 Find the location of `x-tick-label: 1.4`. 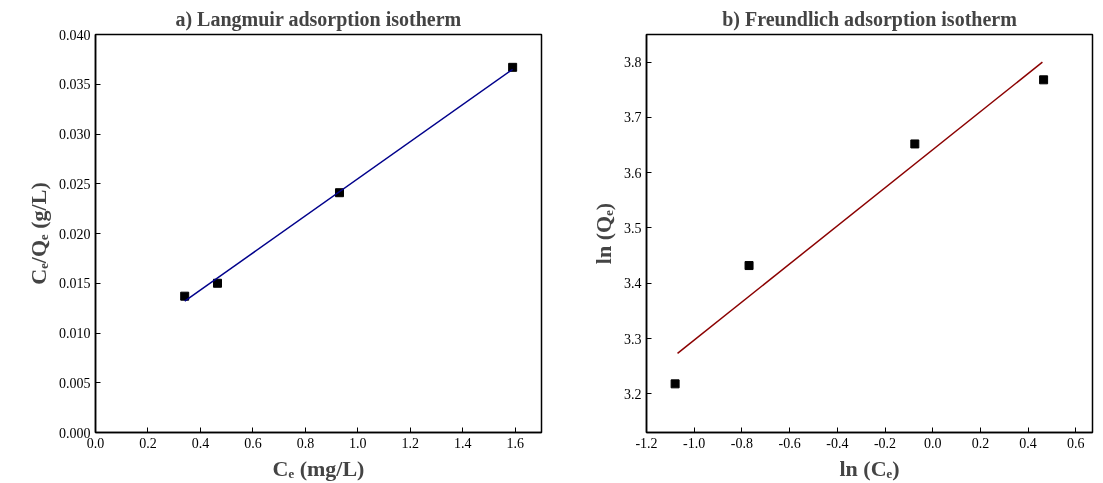

x-tick-label: 1.4 is located at coordinates (463, 443).